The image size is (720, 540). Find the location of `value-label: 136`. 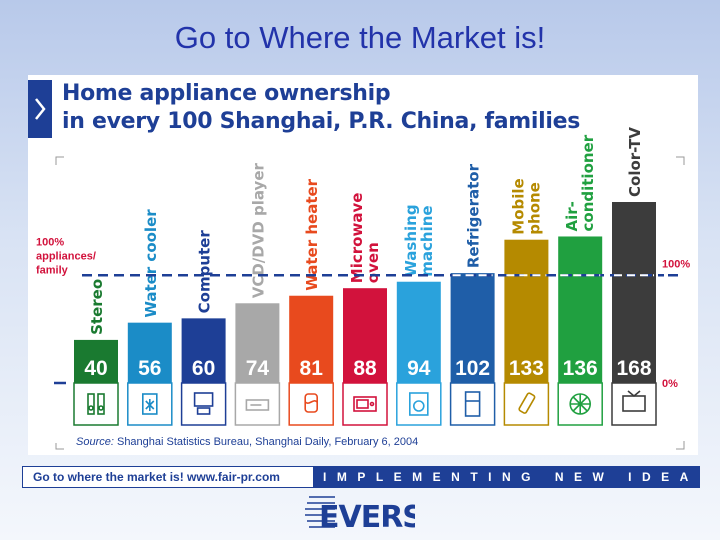

value-label: 136 is located at coordinates (580, 368).